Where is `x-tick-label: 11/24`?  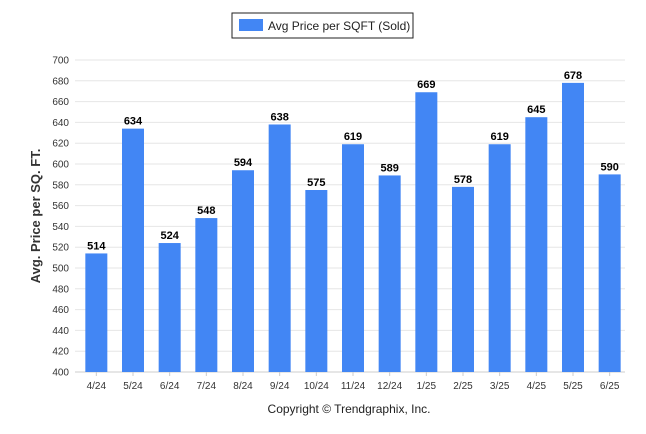 x-tick-label: 11/24 is located at coordinates (353, 386).